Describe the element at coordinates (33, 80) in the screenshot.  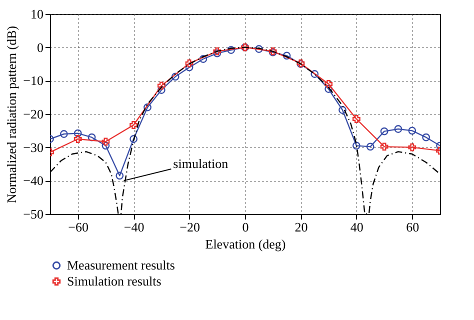
I see `y-tick-label: −10` at that location.